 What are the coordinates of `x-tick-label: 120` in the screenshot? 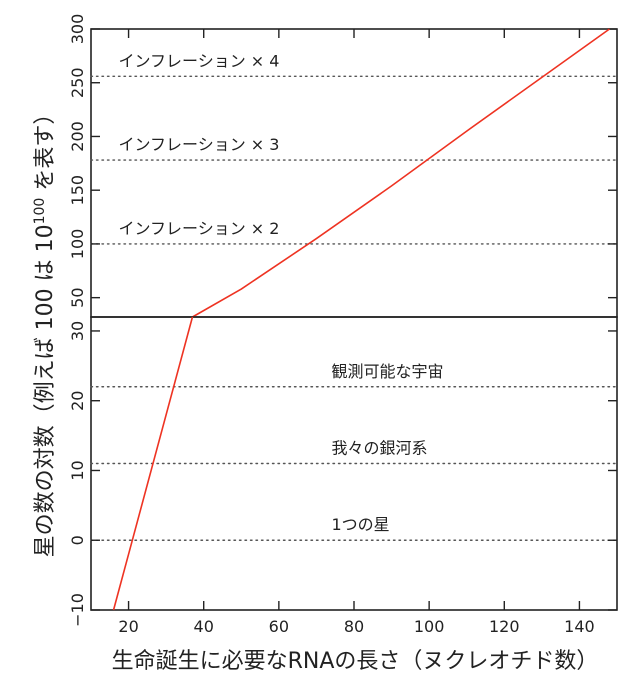 It's located at (504, 626).